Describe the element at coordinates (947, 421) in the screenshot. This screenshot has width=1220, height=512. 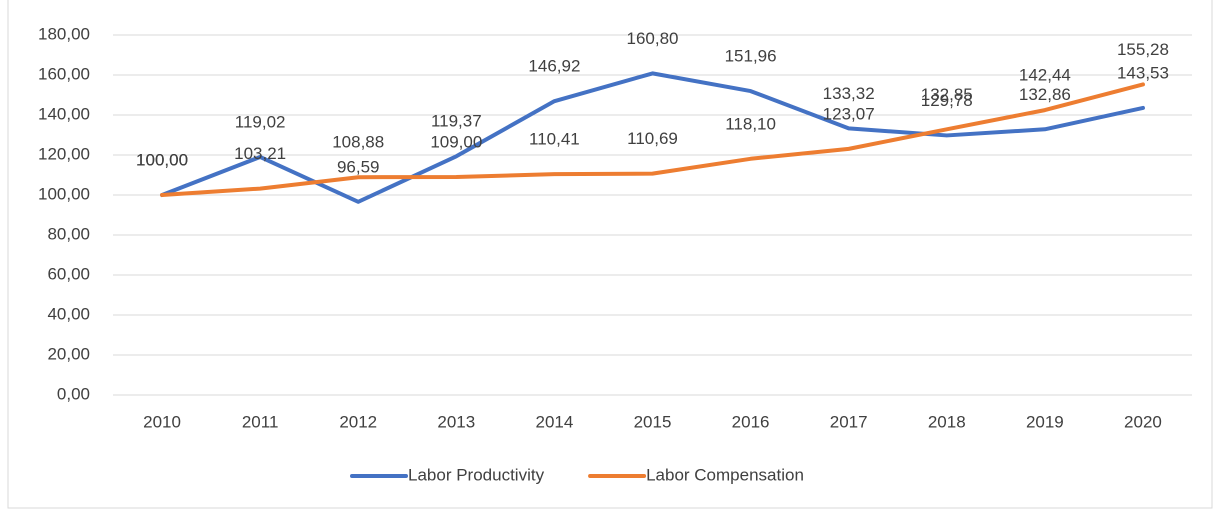
I see `x-tick-label: 2018` at that location.